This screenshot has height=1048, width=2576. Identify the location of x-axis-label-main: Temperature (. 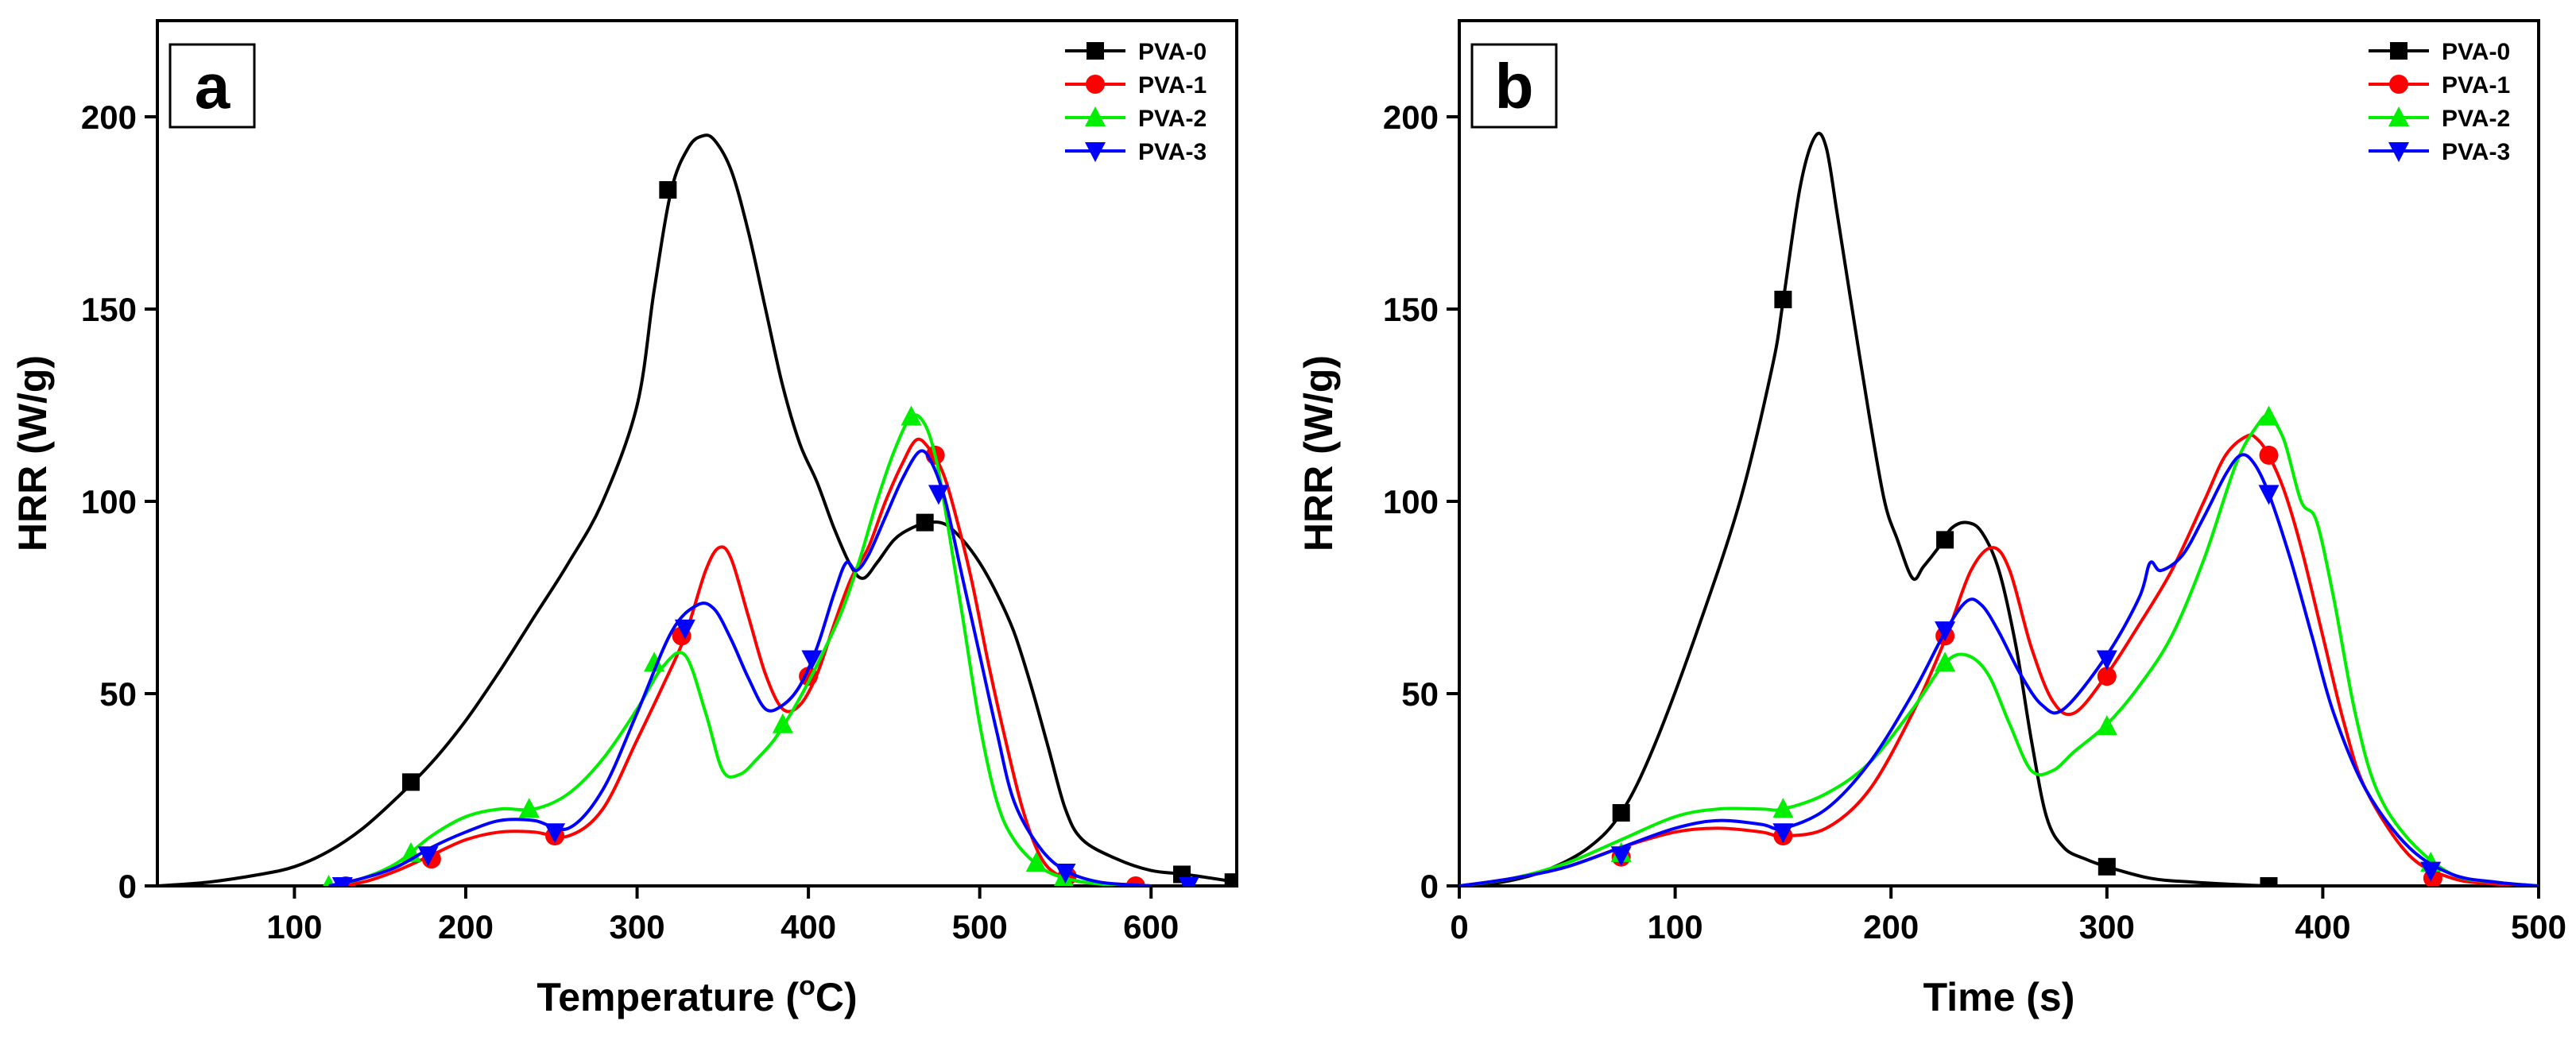
(668, 997).